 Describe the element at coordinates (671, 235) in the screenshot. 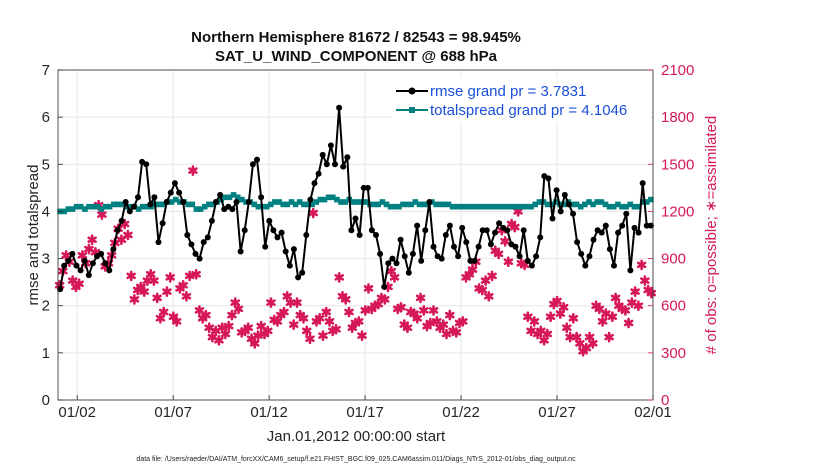

I see `y-axis-right: 0 300 600 900 1200 1500 1800 2100` at that location.